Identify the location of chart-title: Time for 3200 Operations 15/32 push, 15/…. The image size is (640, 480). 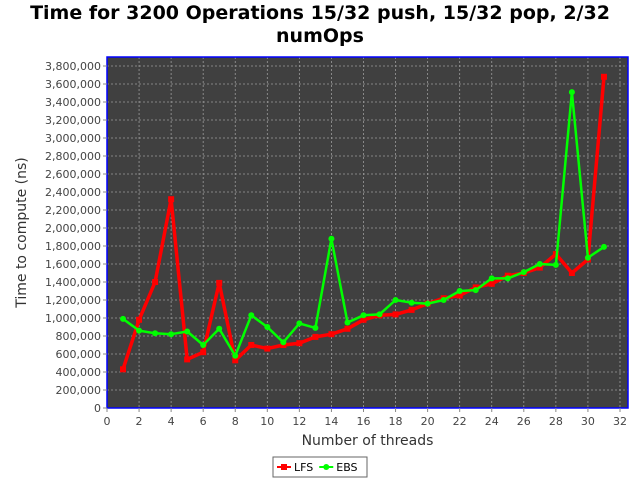
(320, 24).